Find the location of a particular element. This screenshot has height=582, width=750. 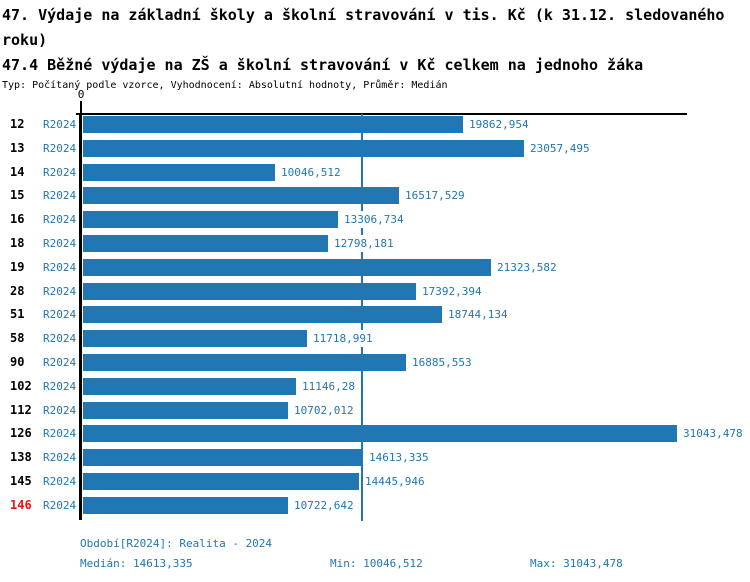

bar-row: 15 R2024 16517,529 is located at coordinates (375, 196).